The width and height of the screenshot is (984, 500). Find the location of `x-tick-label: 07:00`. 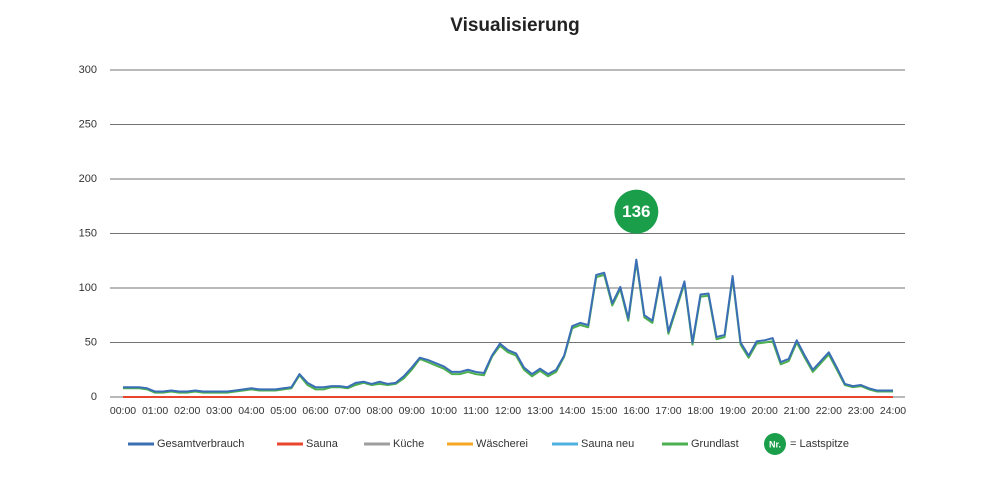

x-tick-label: 07:00 is located at coordinates (347, 411).